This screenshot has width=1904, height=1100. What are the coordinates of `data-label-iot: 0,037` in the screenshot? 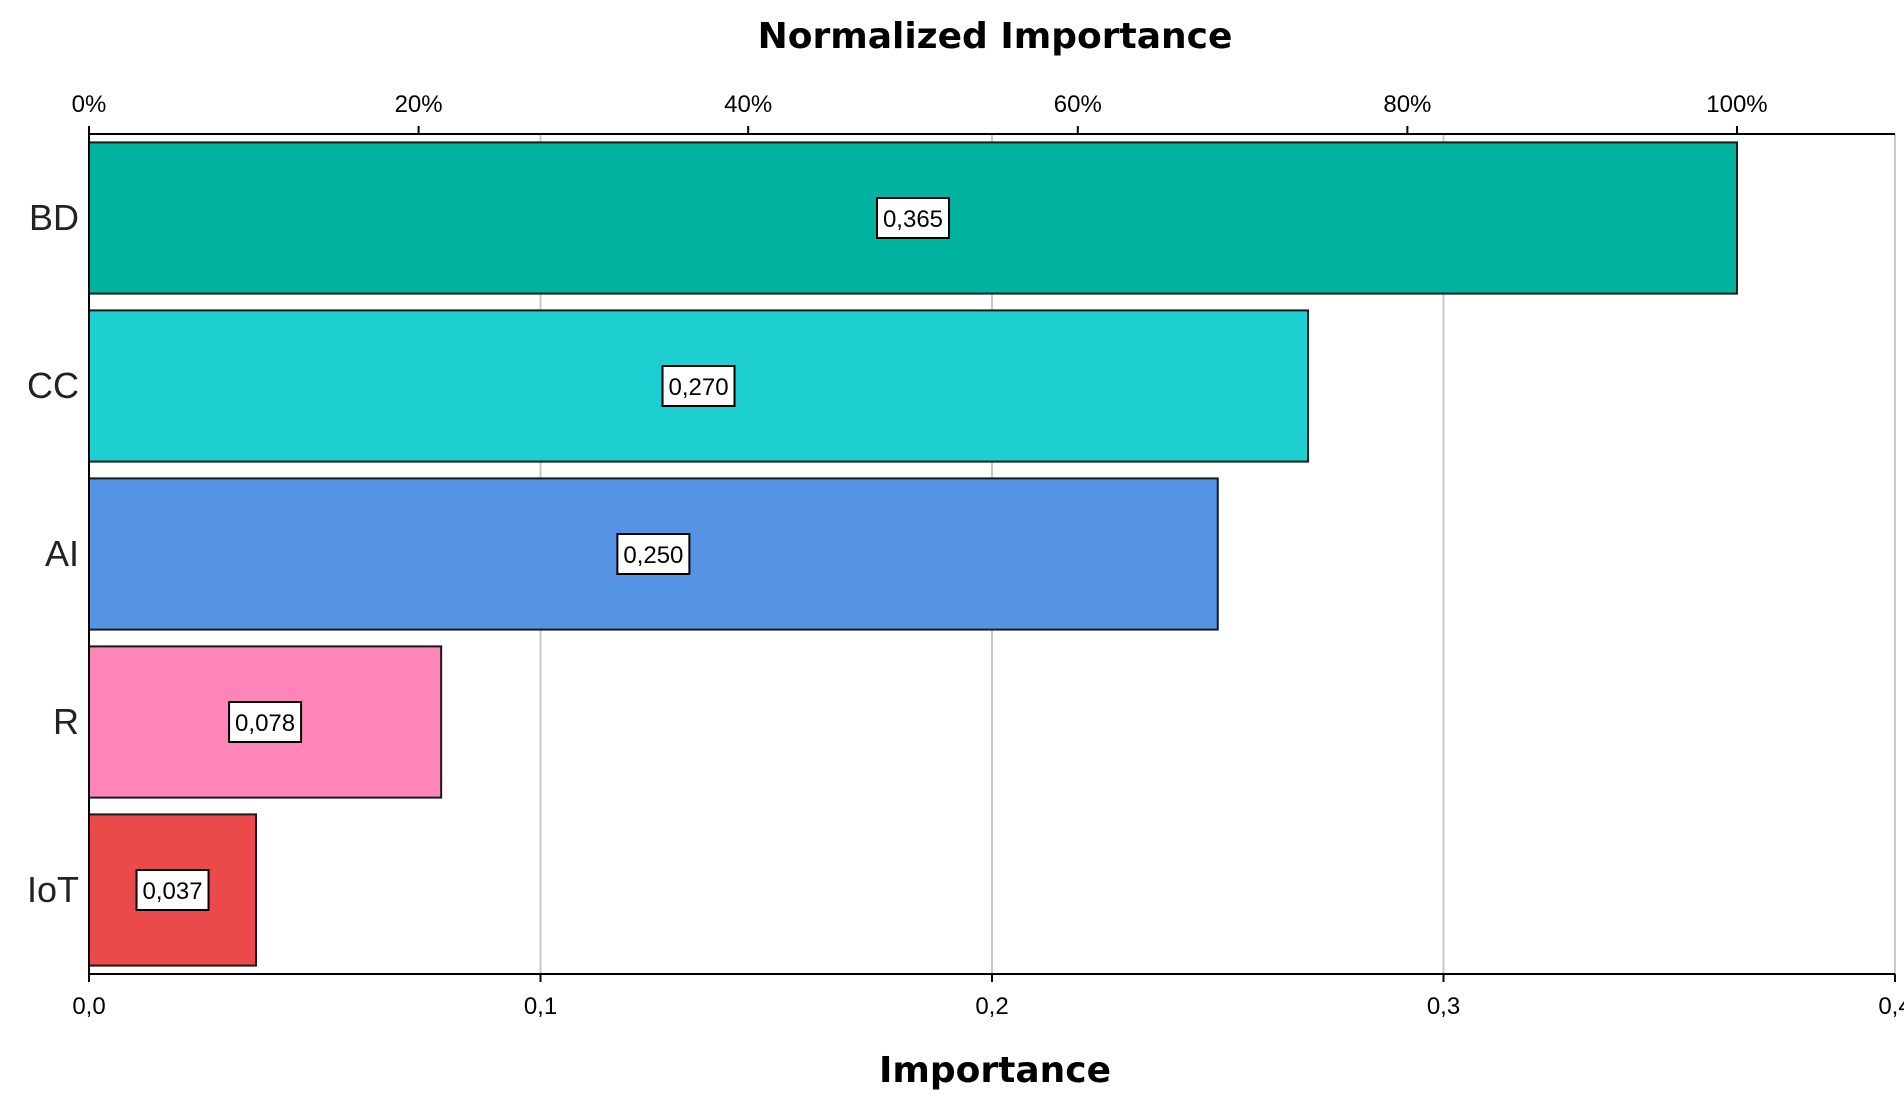 It's located at (172, 891).